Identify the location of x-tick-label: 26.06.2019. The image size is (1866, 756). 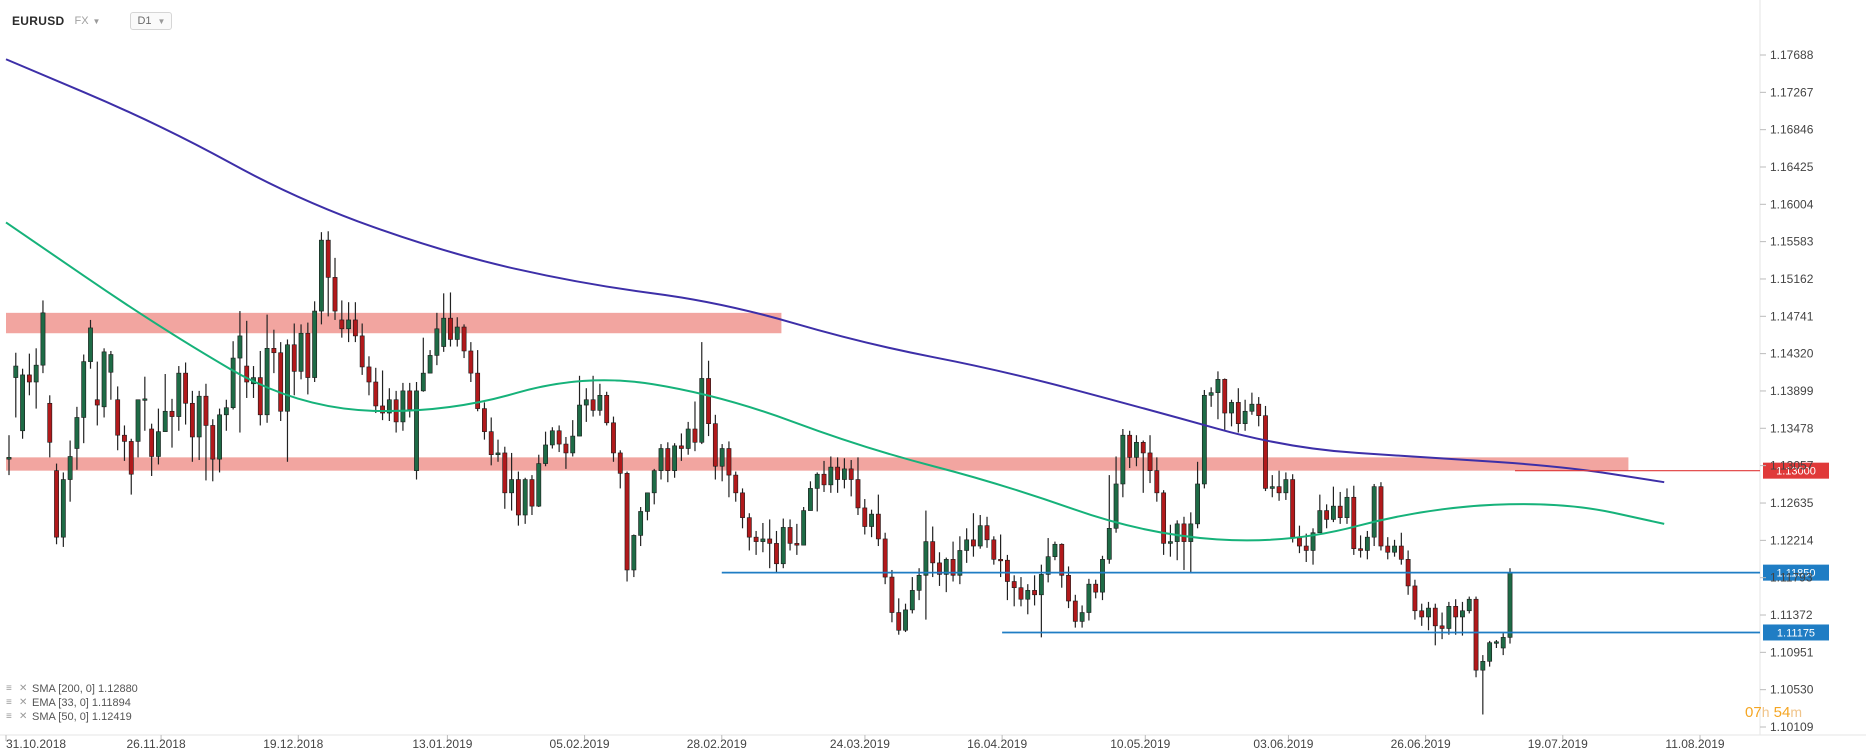
(1421, 744).